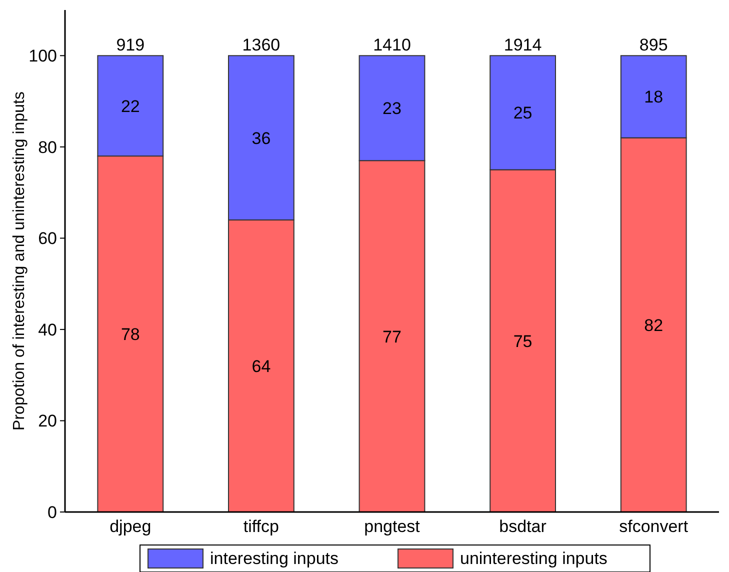 The height and width of the screenshot is (572, 729). Describe the element at coordinates (523, 526) in the screenshot. I see `x-tick-label: bsdtar` at that location.